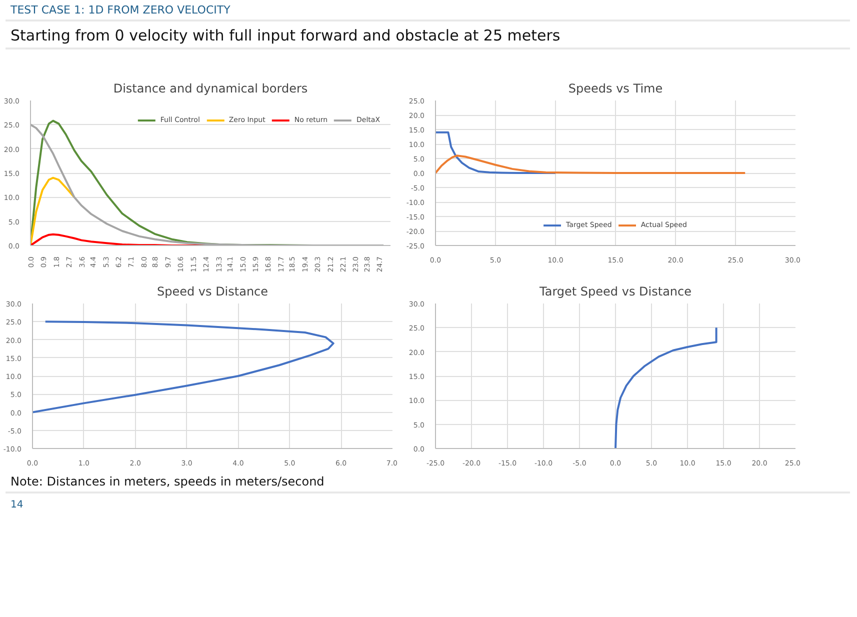  What do you see at coordinates (212, 291) in the screenshot?
I see `chart-title: Speed vs Distance` at bounding box center [212, 291].